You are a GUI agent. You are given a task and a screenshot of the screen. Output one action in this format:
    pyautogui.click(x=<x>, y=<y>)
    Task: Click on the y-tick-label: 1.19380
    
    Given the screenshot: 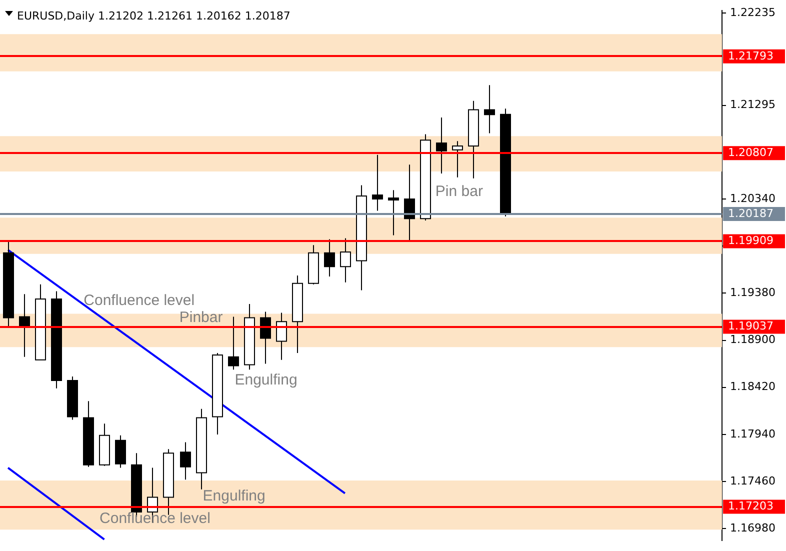 What is the action you would take?
    pyautogui.click(x=753, y=293)
    